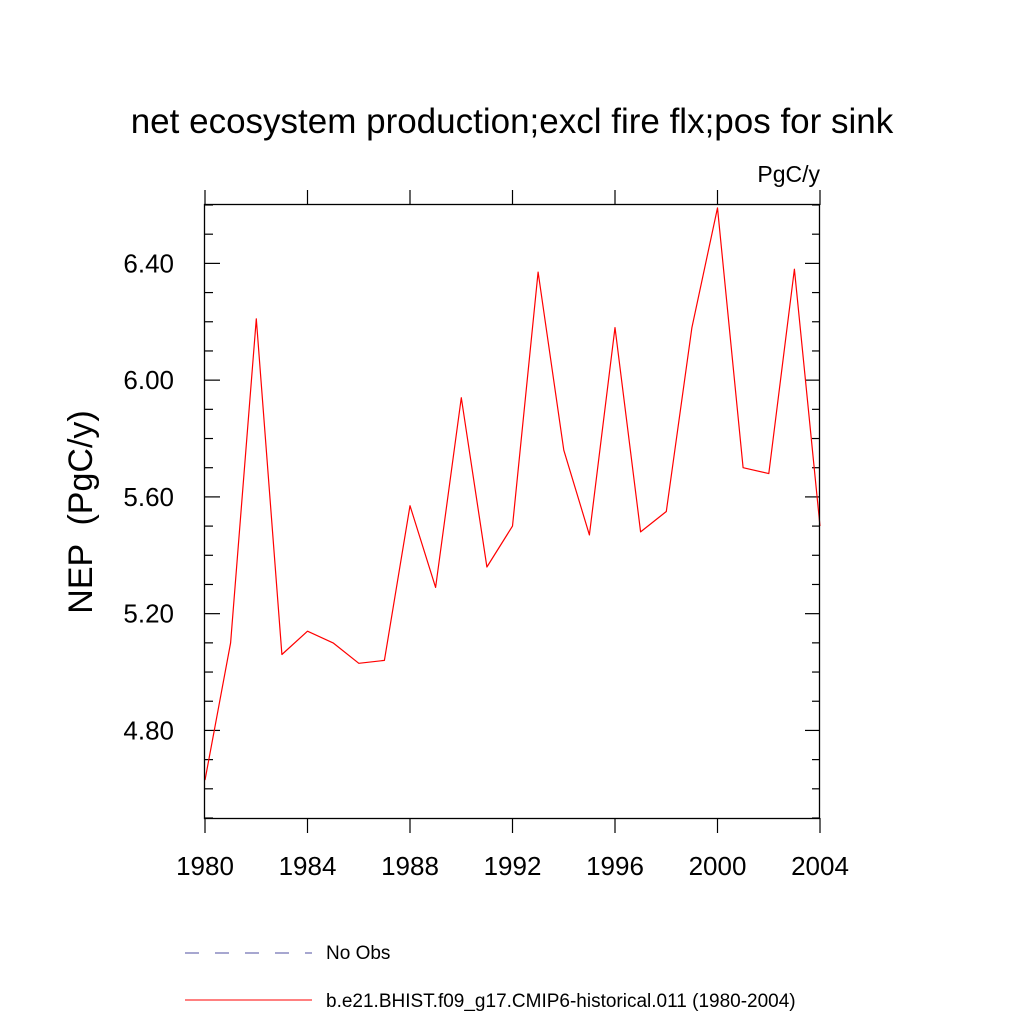 Image resolution: width=1024 pixels, height=1024 pixels. Describe the element at coordinates (308, 866) in the screenshot. I see `x-tick-label: 1984` at that location.